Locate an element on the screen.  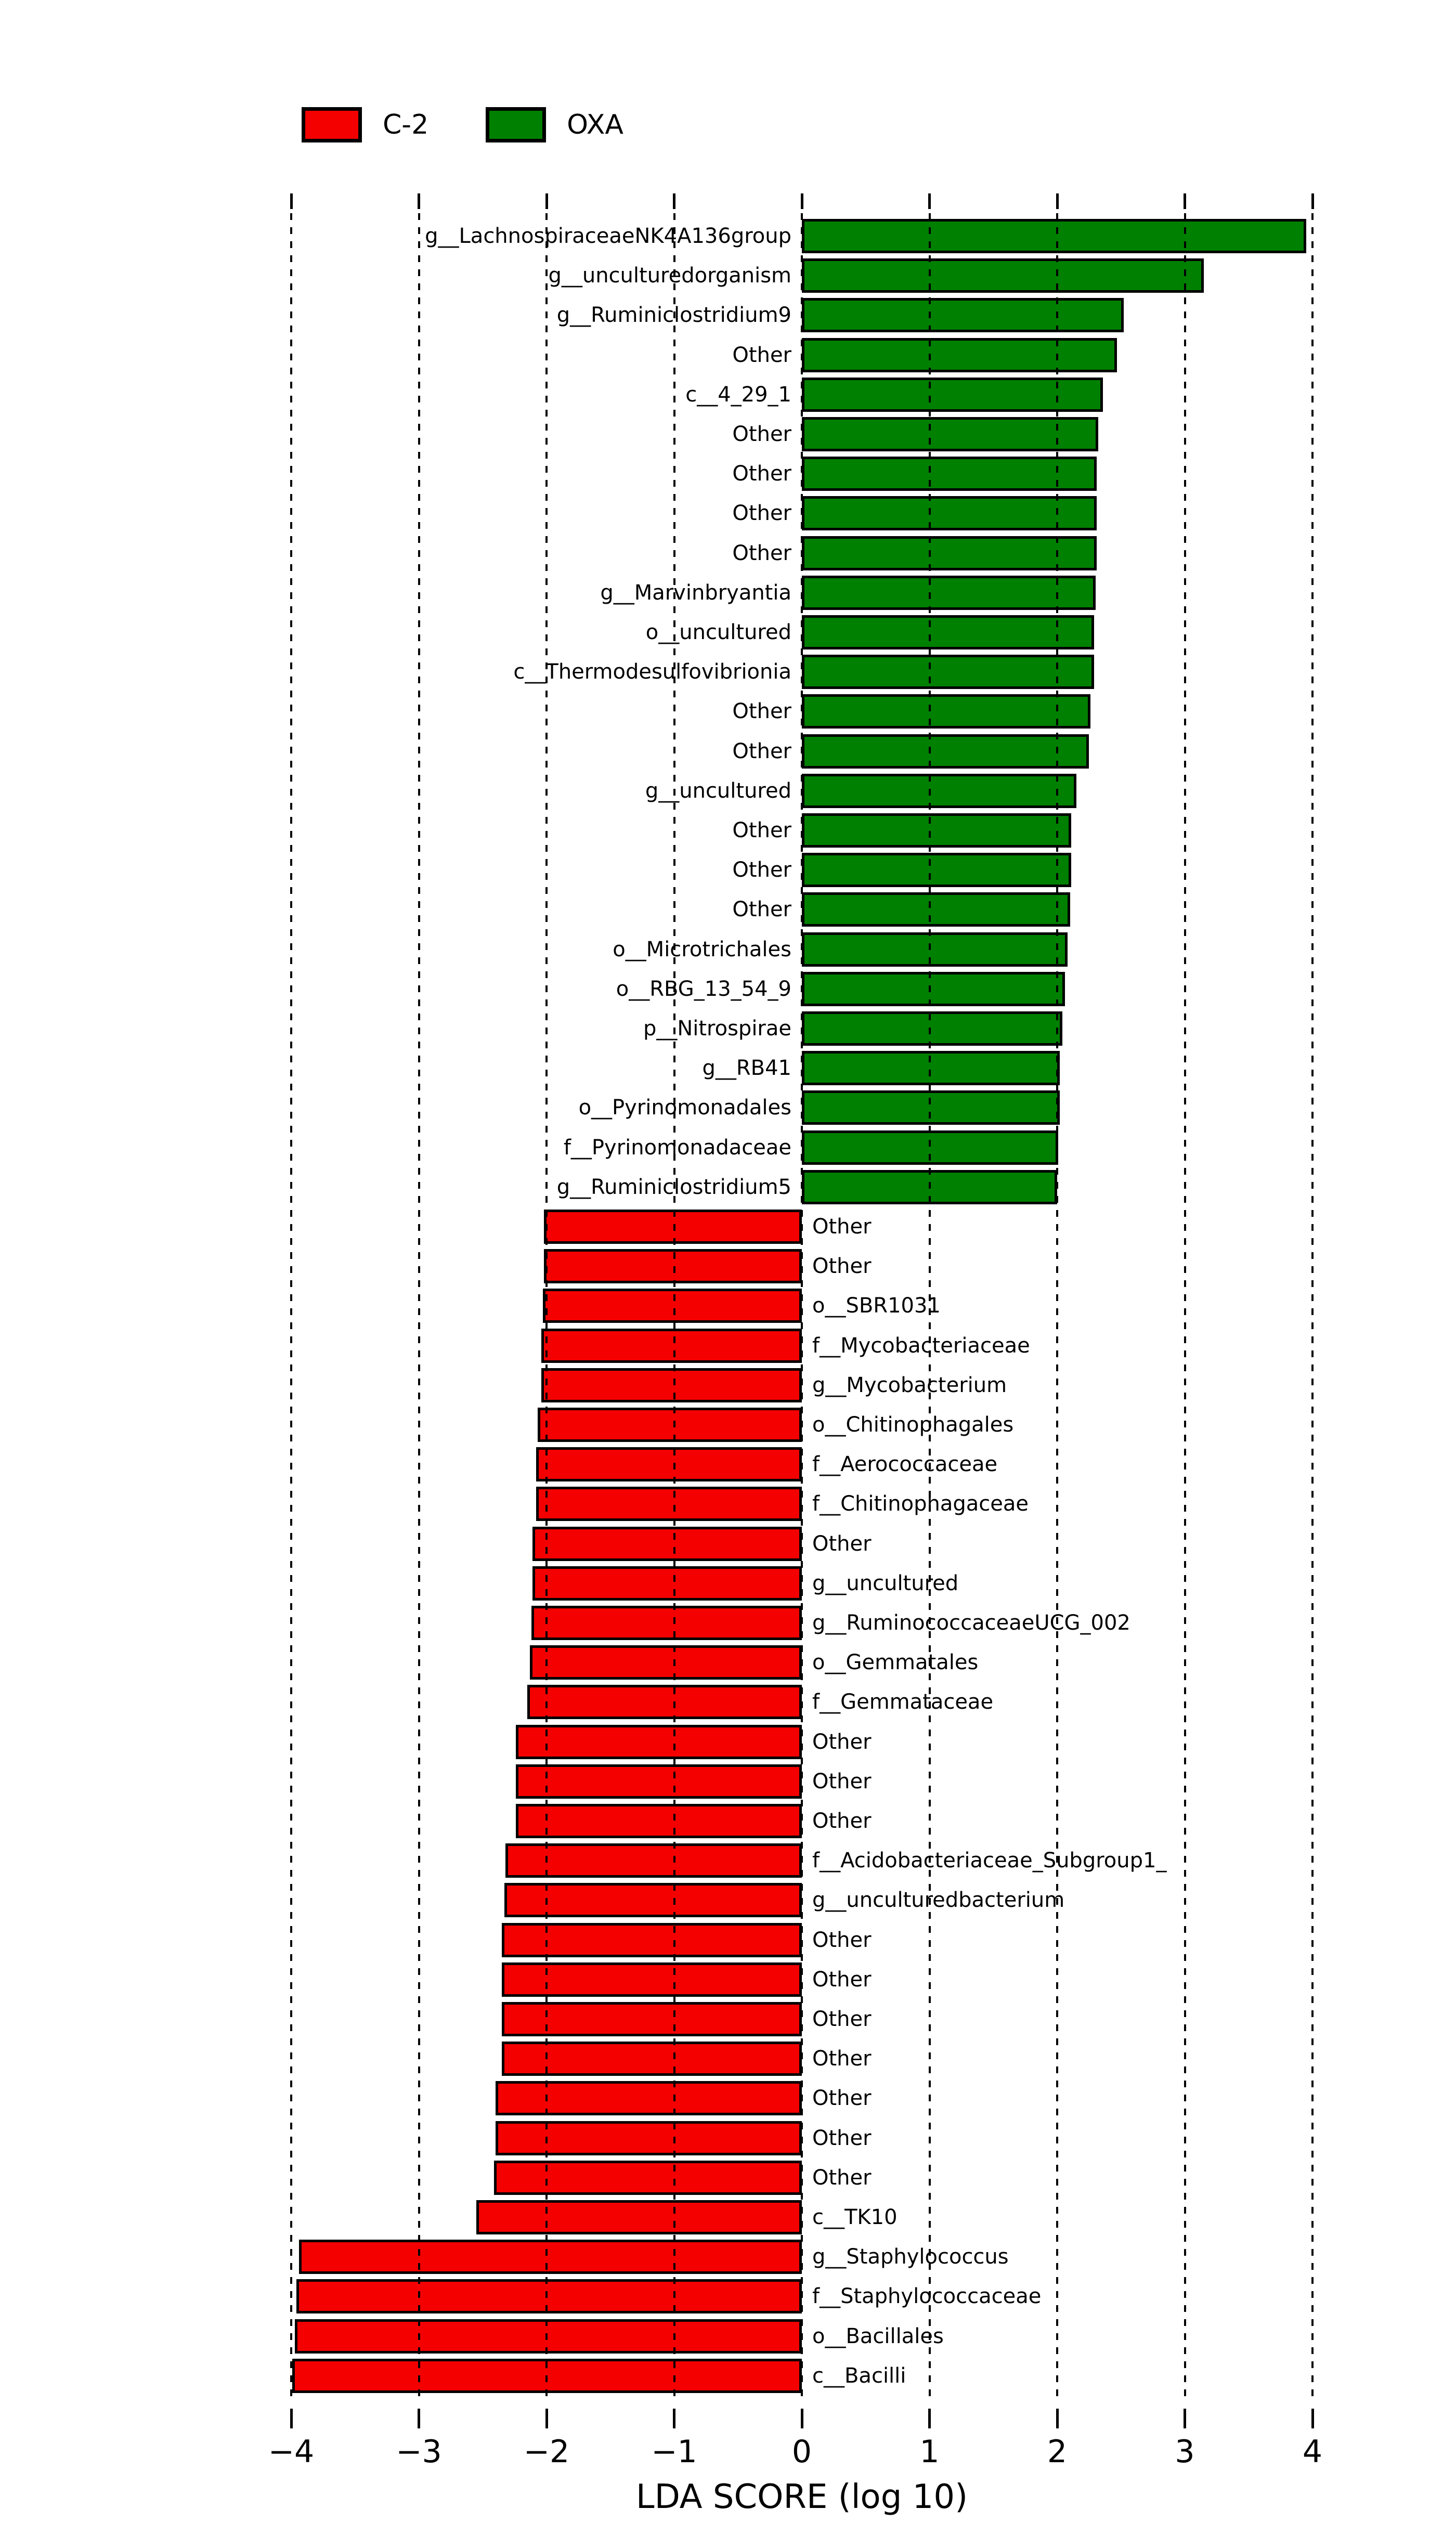
legend-label-c2: C-2 is located at coordinates (406, 125).